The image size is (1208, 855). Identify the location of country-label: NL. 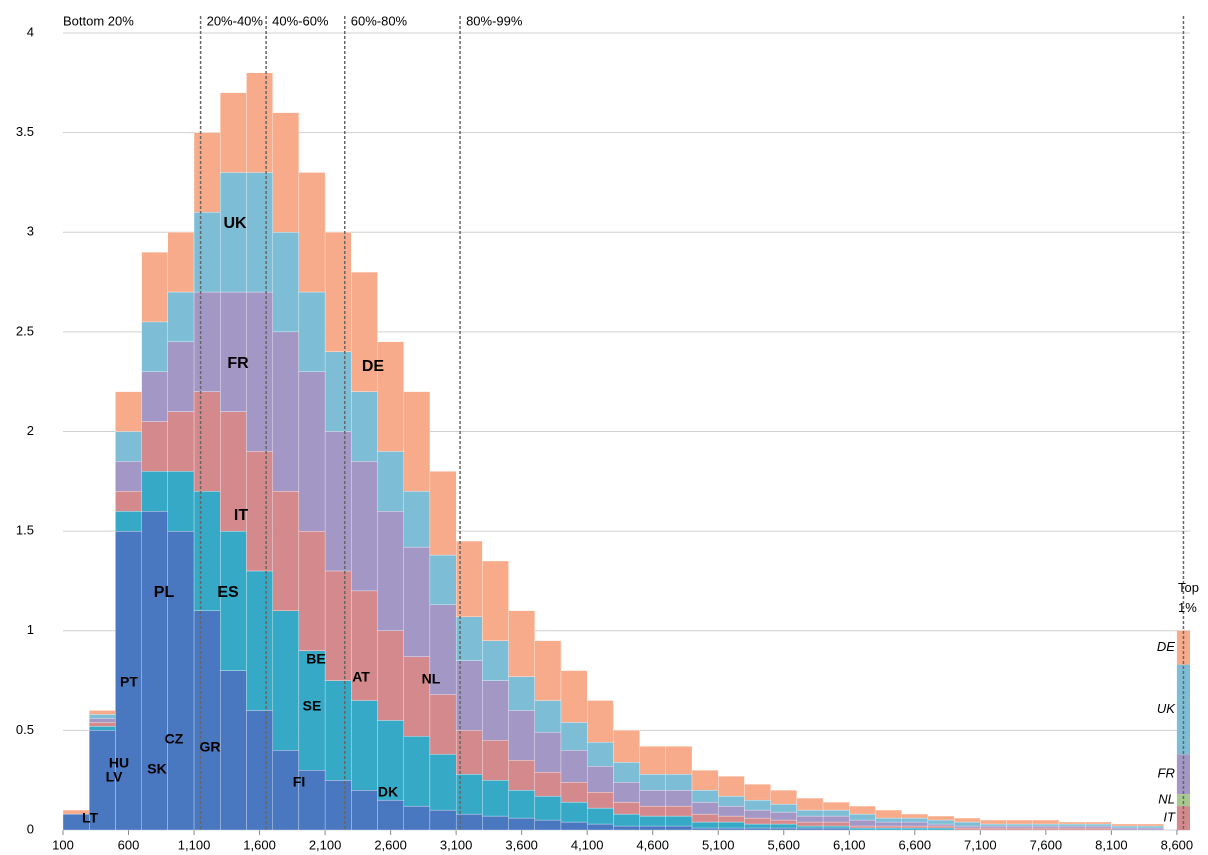
(431, 679).